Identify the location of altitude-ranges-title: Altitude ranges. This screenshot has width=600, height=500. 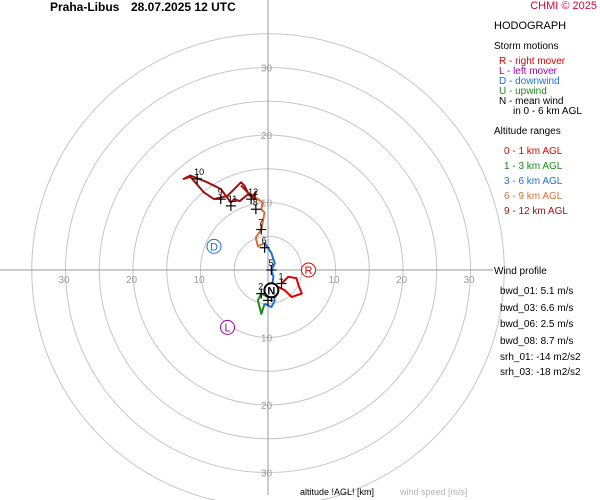
(527, 131).